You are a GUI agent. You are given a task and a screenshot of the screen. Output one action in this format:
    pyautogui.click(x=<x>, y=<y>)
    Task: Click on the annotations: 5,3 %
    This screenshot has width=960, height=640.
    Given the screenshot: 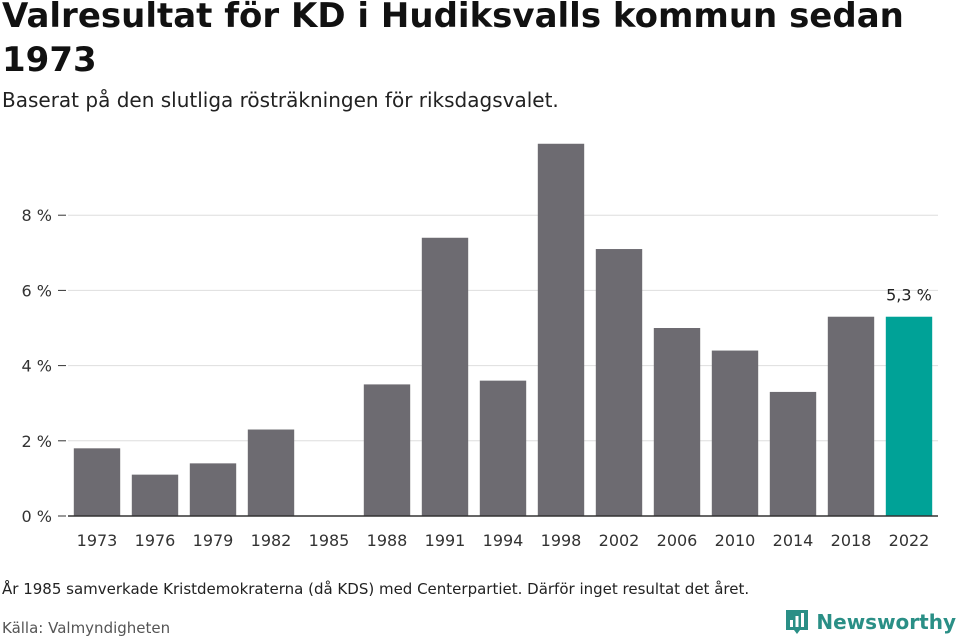 What is the action you would take?
    pyautogui.click(x=909, y=295)
    